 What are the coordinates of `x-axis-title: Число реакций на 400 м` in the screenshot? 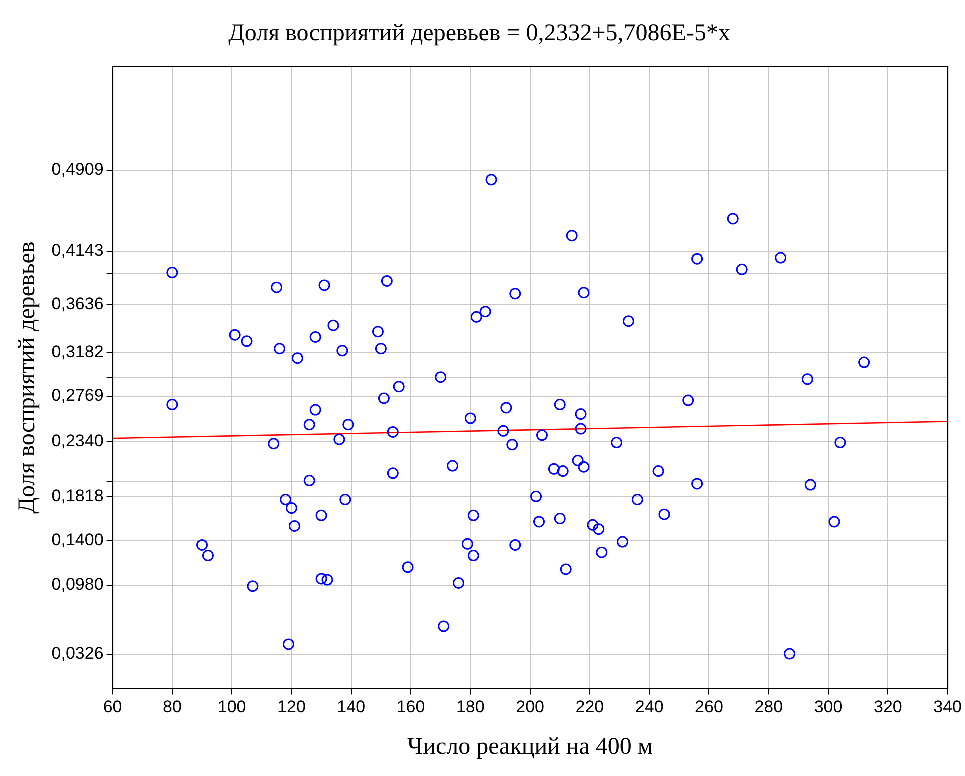 It's located at (531, 747).